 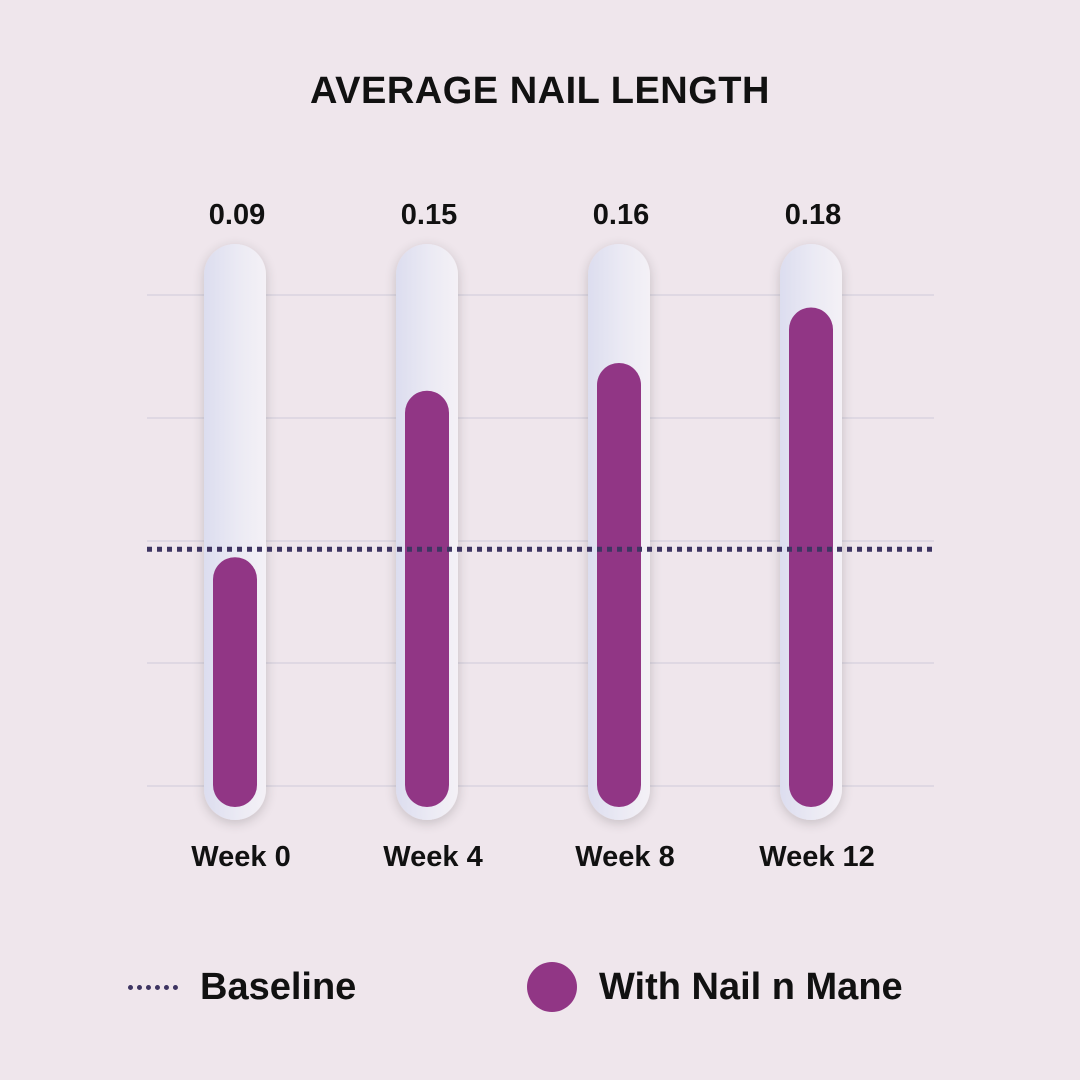 I want to click on legend: Baseline With Nail n Mane, so click(x=540, y=987).